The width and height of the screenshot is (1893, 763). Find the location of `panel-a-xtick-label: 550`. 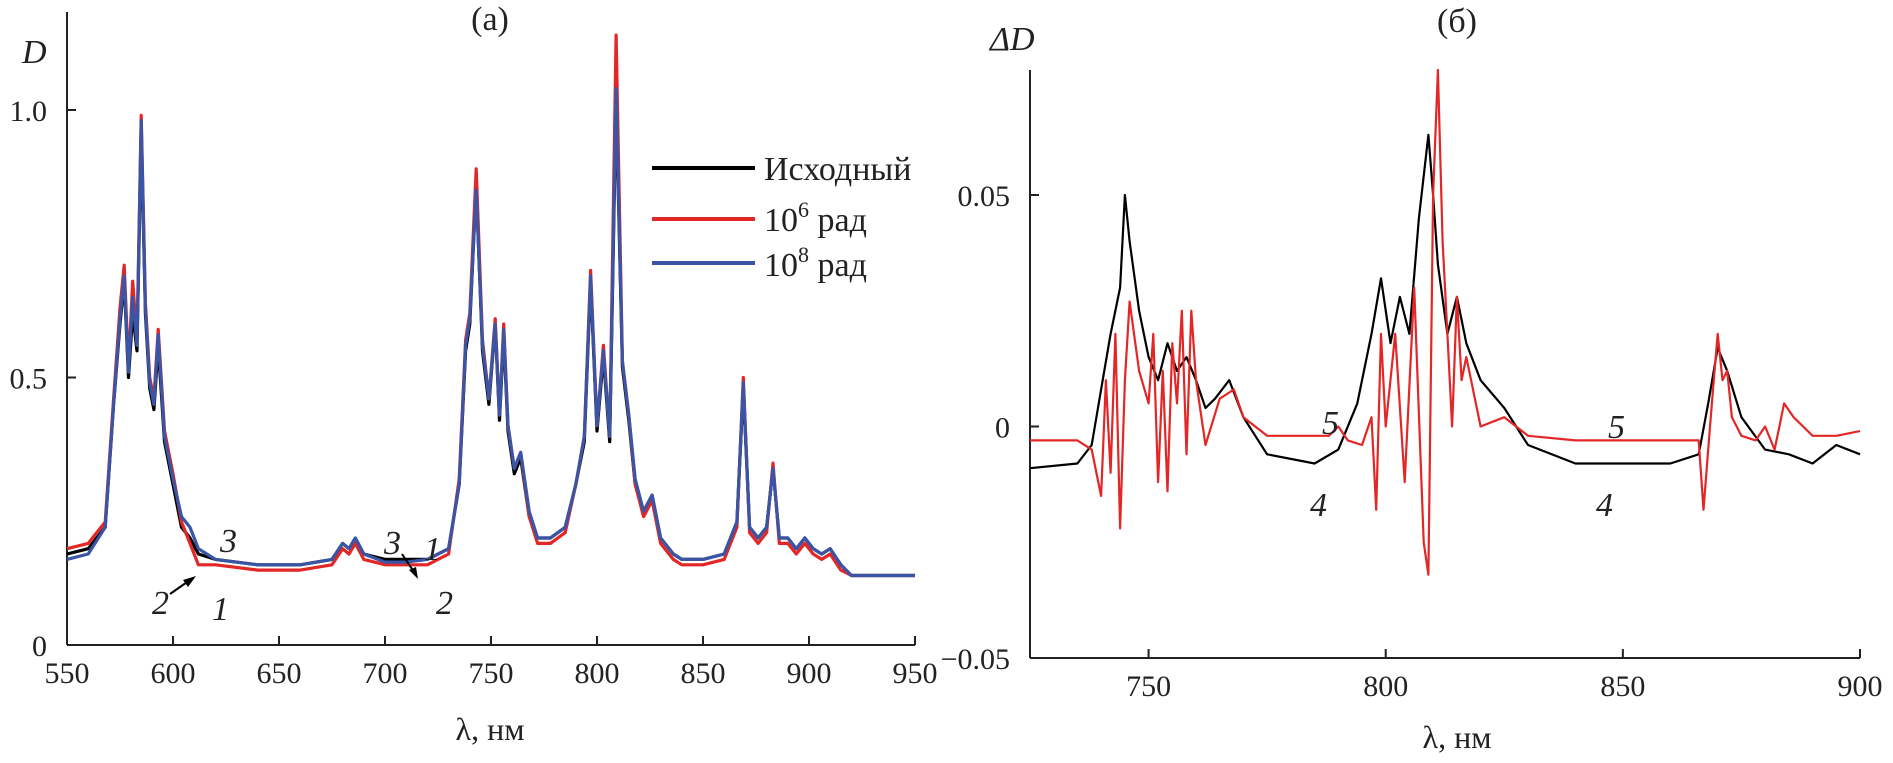

panel-a-xtick-label: 550 is located at coordinates (67, 673).